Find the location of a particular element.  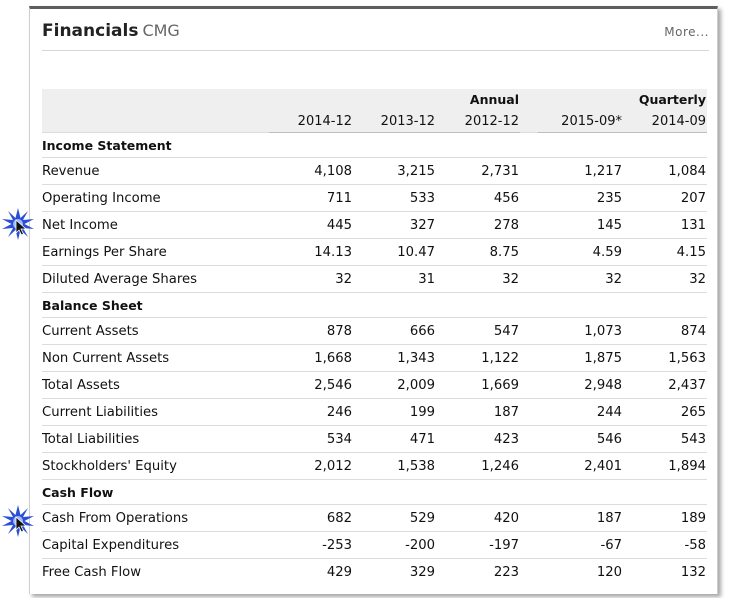

value-cell: -58 is located at coordinates (665, 545).